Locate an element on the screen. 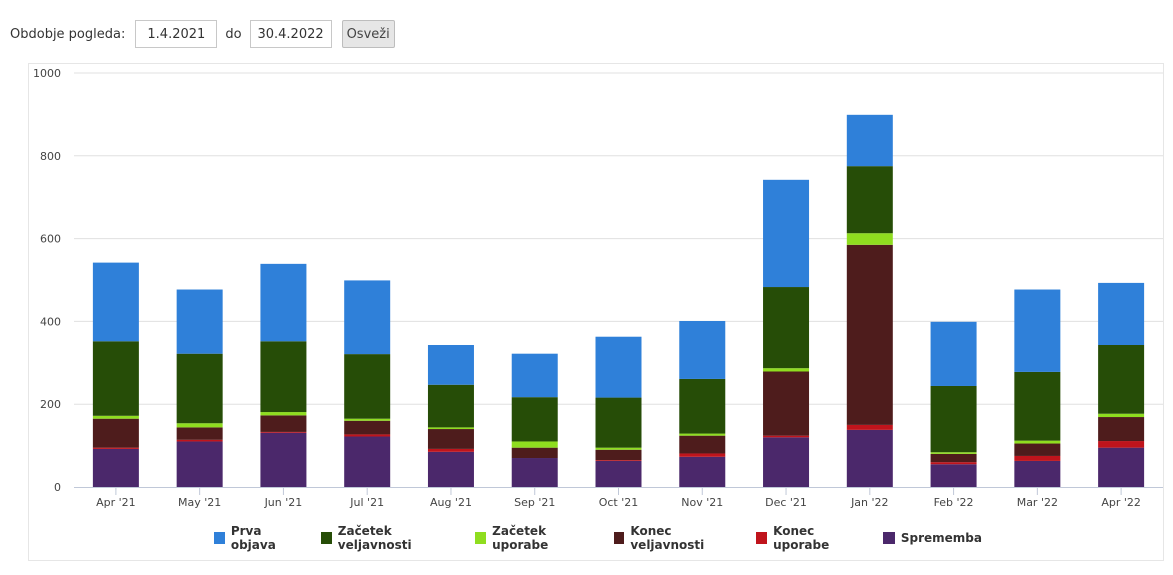 The width and height of the screenshot is (1173, 575). legend-item: Sprememba is located at coordinates (932, 538).